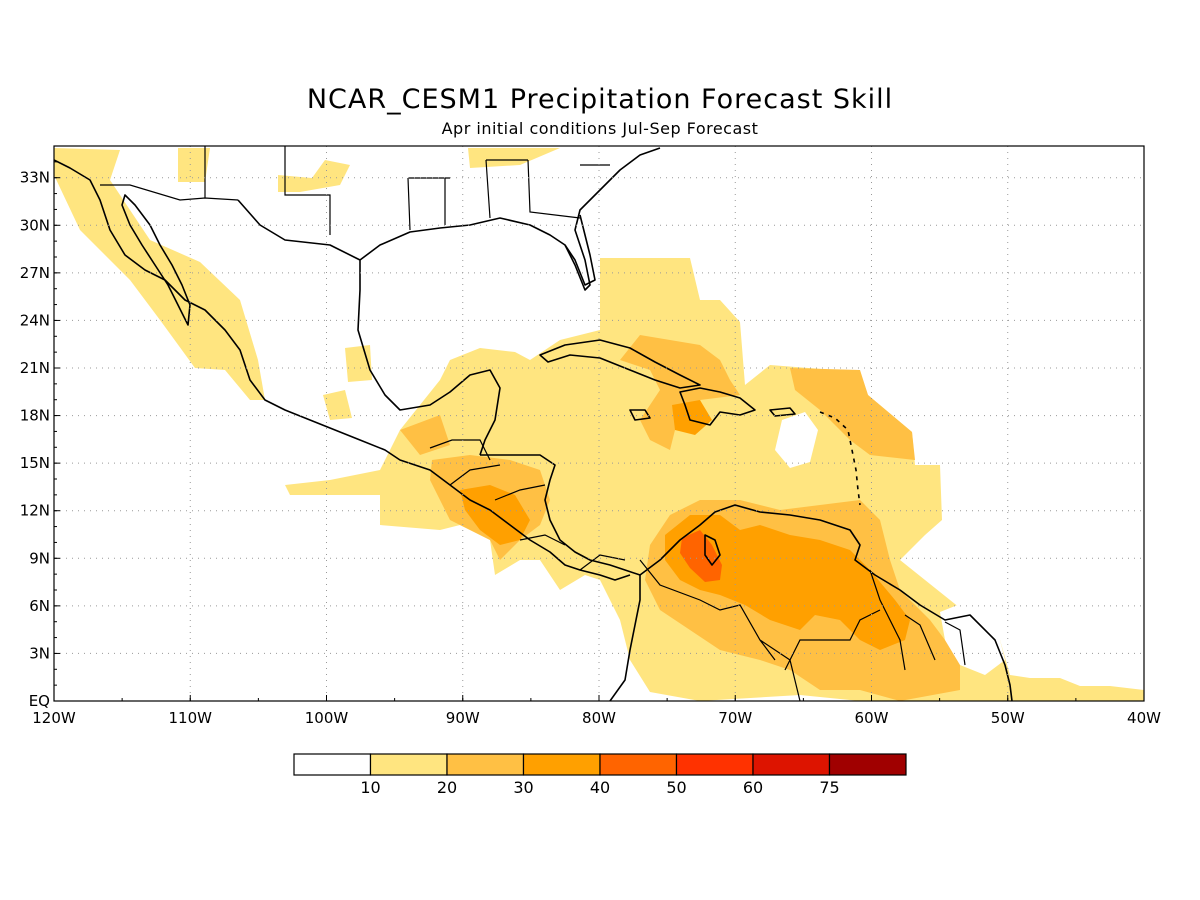 The image size is (1200, 900). What do you see at coordinates (523, 787) in the screenshot?
I see `colorbar-label: 30` at bounding box center [523, 787].